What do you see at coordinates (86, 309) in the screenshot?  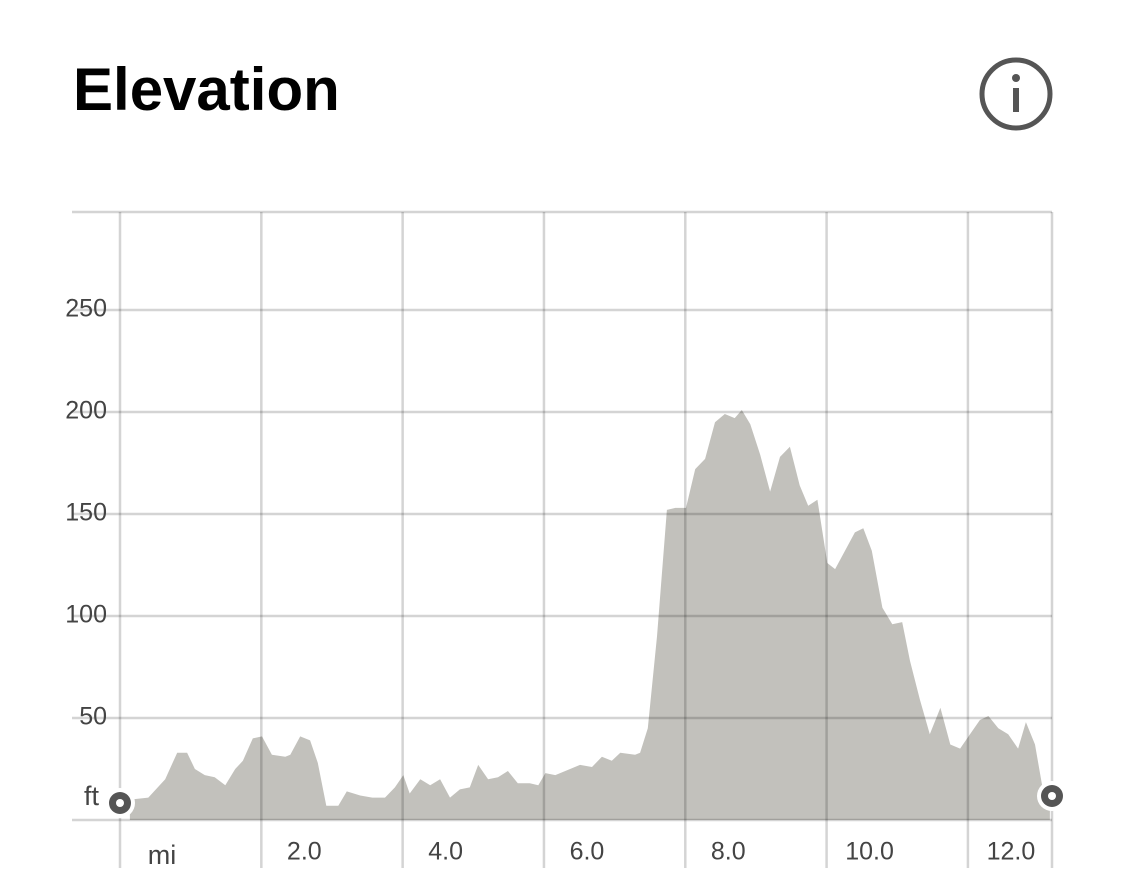 I see `y-tick-label: 250` at bounding box center [86, 309].